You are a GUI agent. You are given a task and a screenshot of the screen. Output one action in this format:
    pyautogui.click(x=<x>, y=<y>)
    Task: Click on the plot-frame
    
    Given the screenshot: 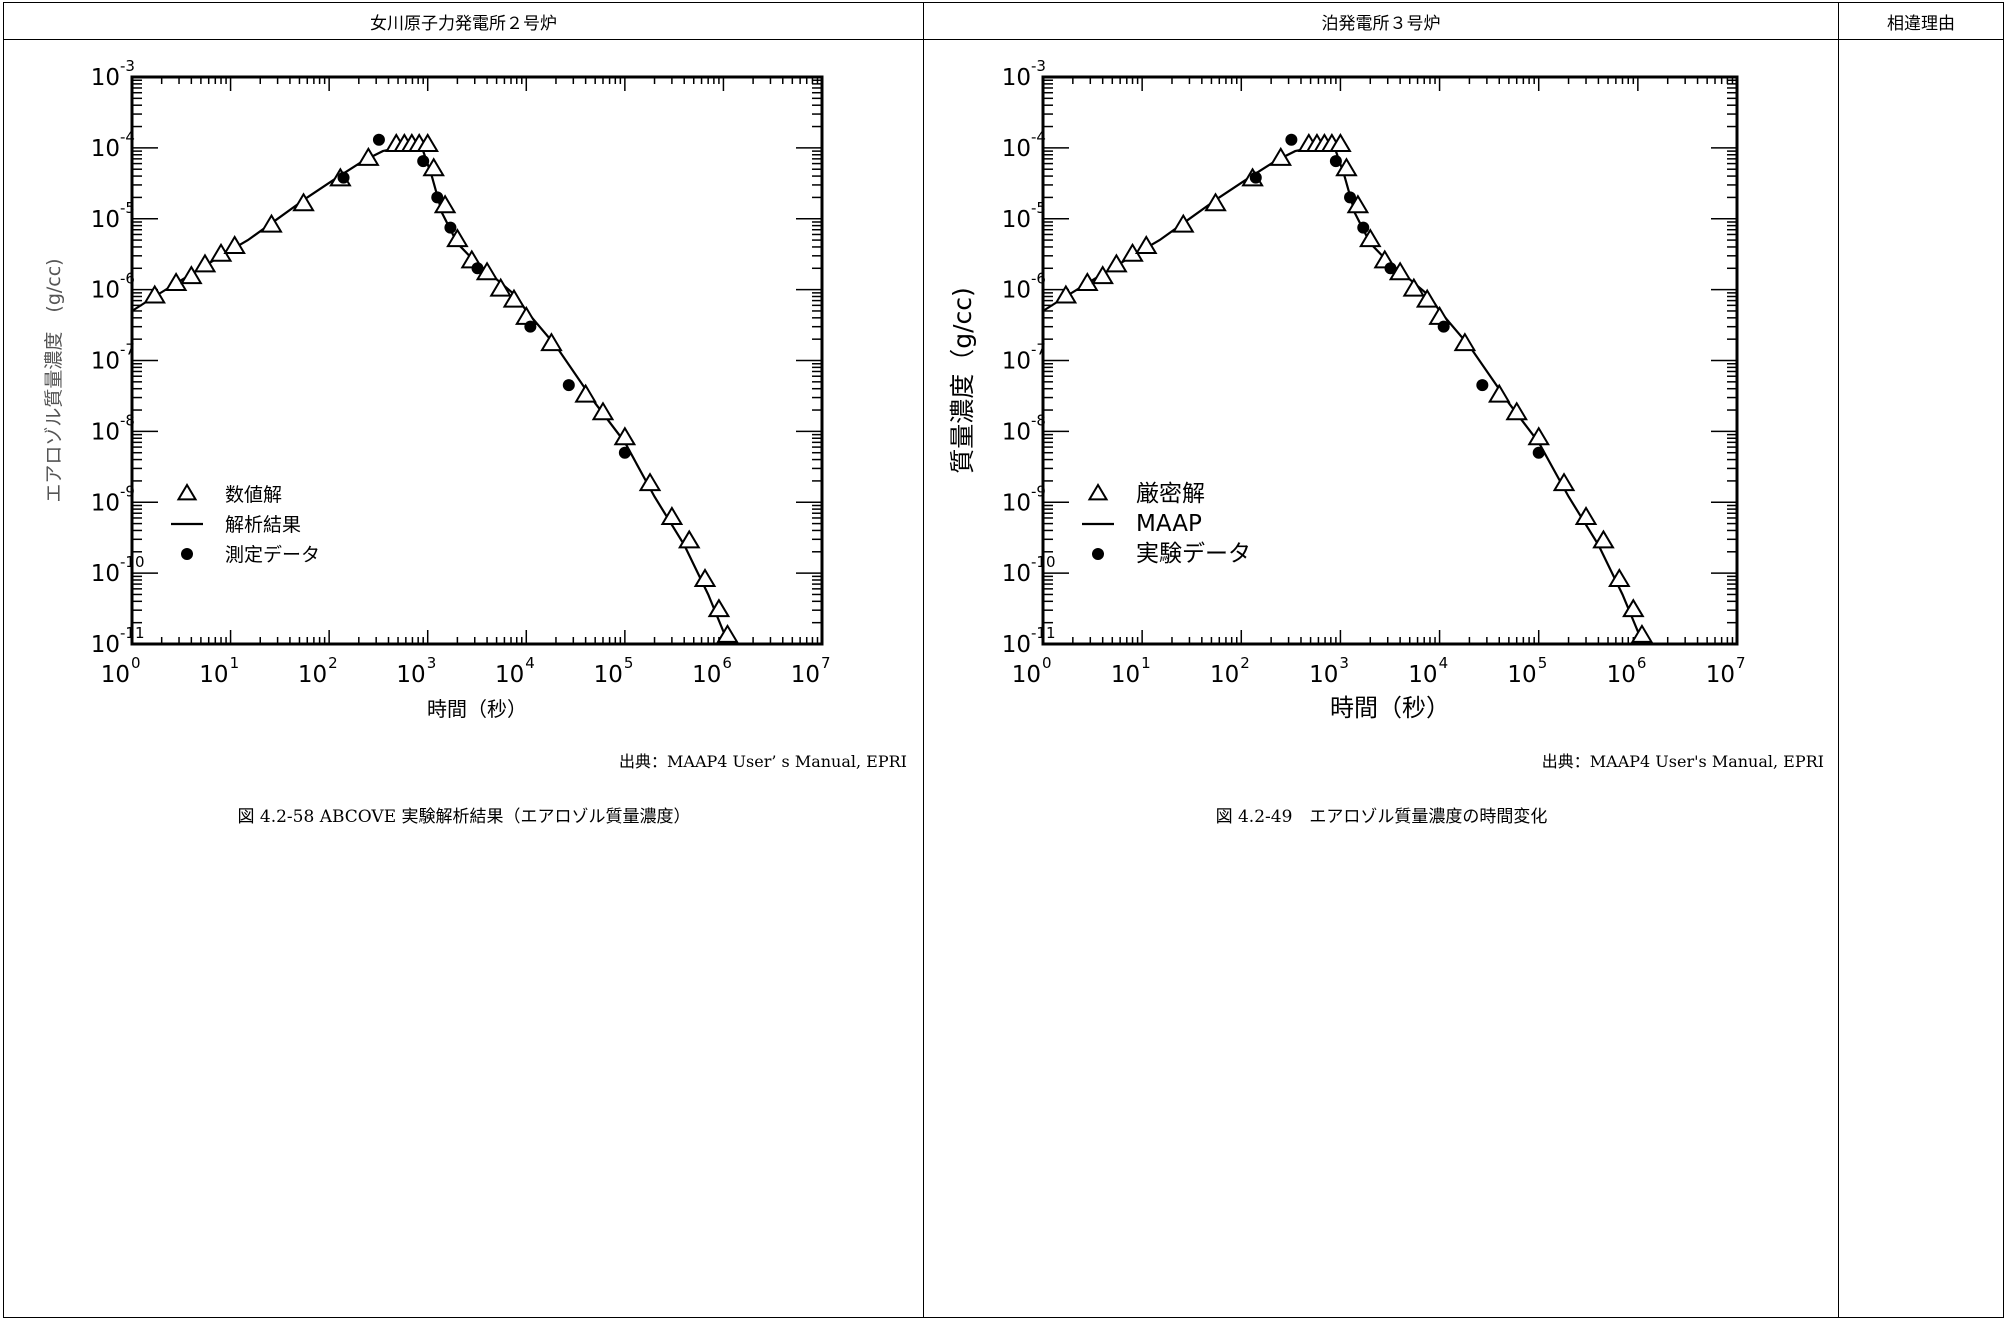 What is the action you would take?
    pyautogui.click(x=477, y=360)
    